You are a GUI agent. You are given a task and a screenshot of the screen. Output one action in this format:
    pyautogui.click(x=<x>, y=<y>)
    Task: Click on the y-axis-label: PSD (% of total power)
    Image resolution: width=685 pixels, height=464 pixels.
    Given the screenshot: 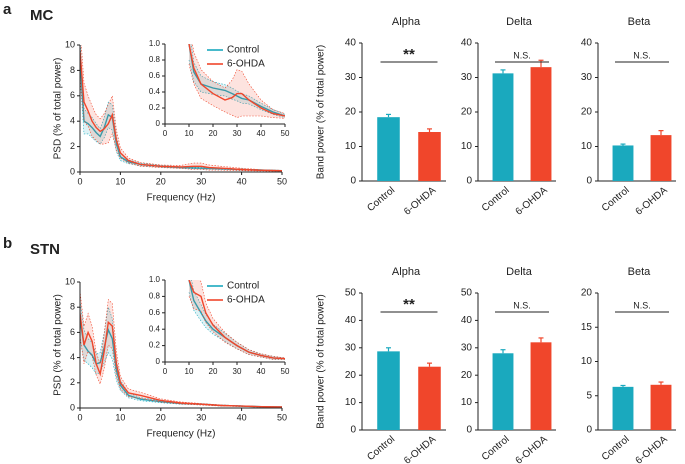 What is the action you would take?
    pyautogui.click(x=58, y=109)
    